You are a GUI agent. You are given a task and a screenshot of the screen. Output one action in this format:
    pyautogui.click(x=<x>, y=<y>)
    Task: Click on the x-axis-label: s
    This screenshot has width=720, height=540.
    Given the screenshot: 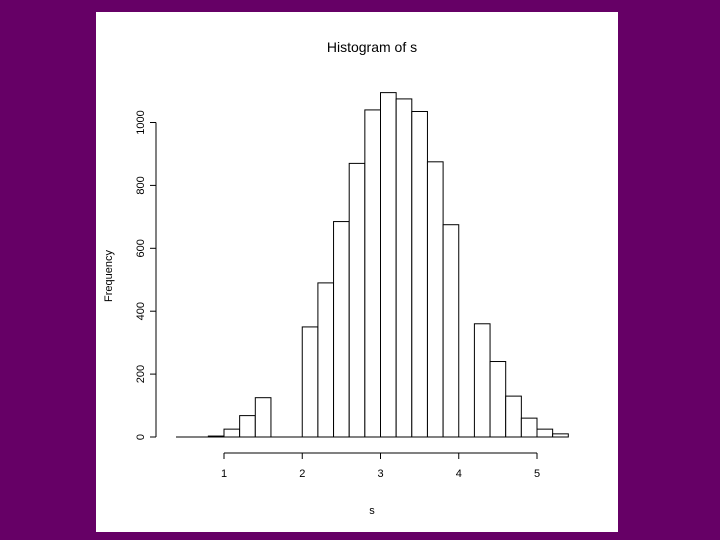 What is the action you would take?
    pyautogui.click(x=372, y=511)
    